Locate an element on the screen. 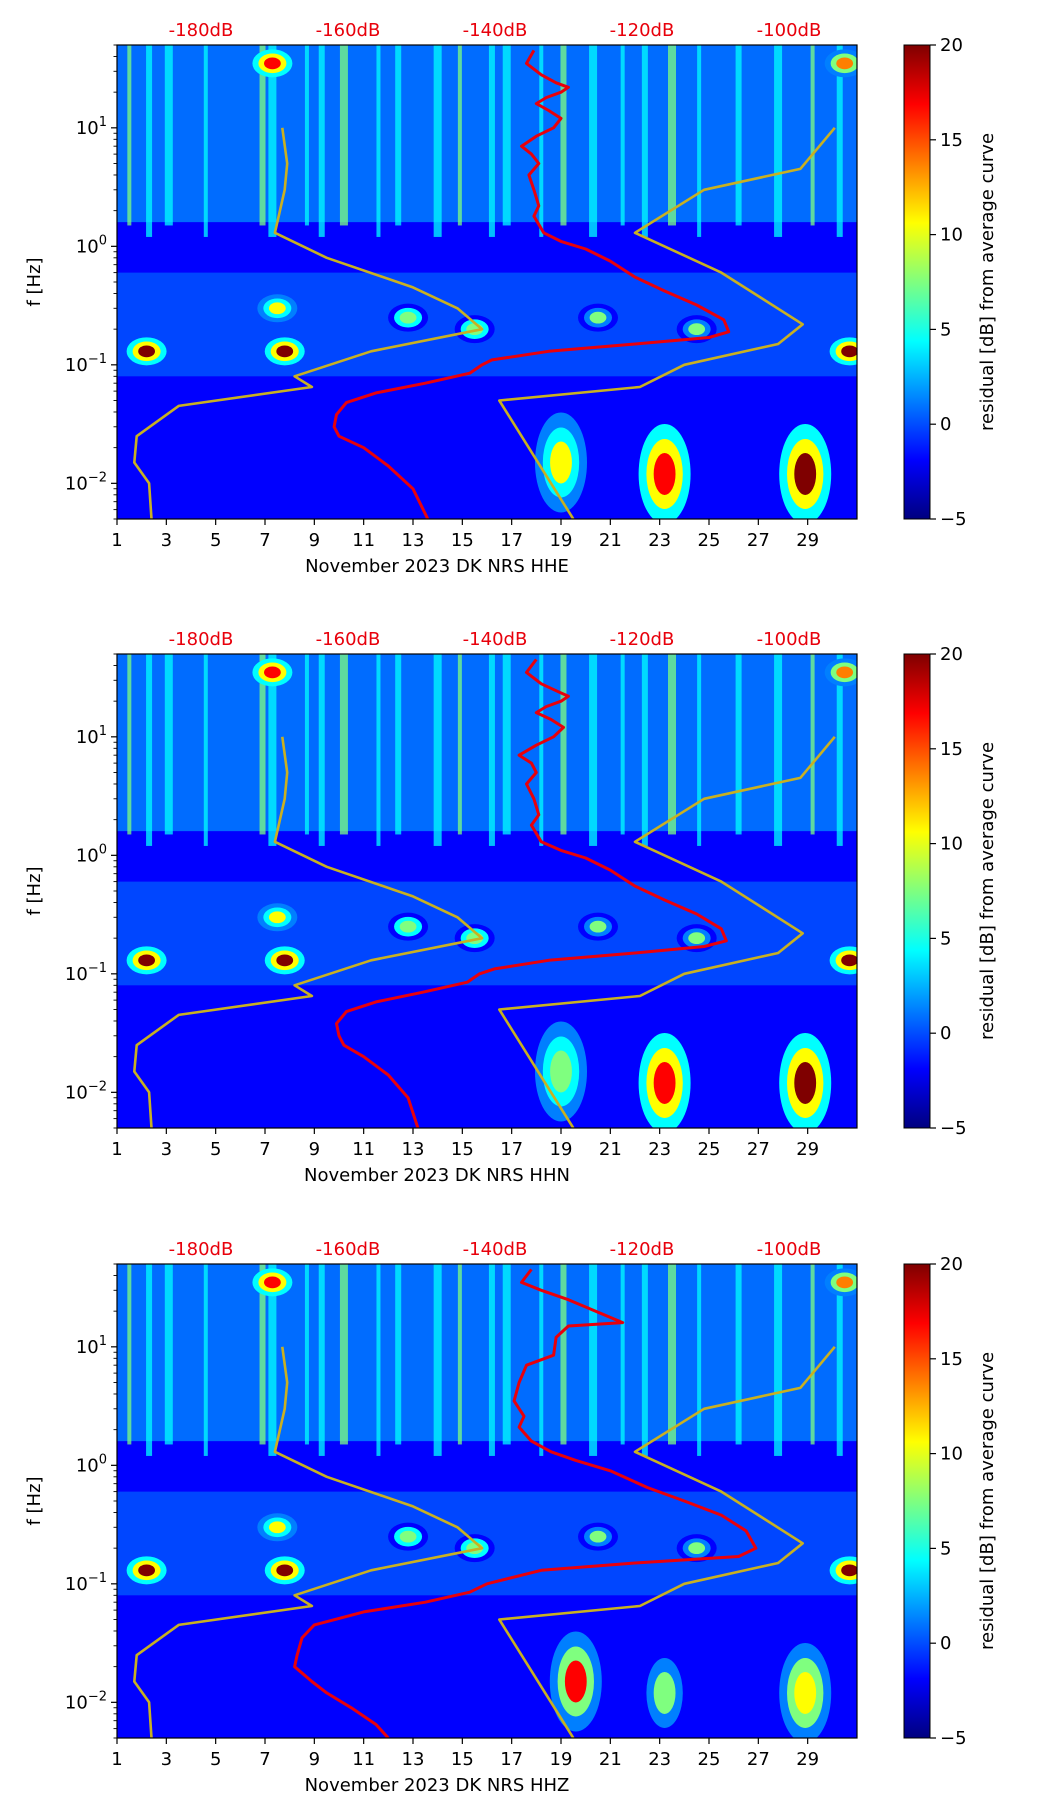 Image resolution: width=1052 pixels, height=1806 pixels. colorbar-tick-label: 0 is located at coordinates (945, 1033).